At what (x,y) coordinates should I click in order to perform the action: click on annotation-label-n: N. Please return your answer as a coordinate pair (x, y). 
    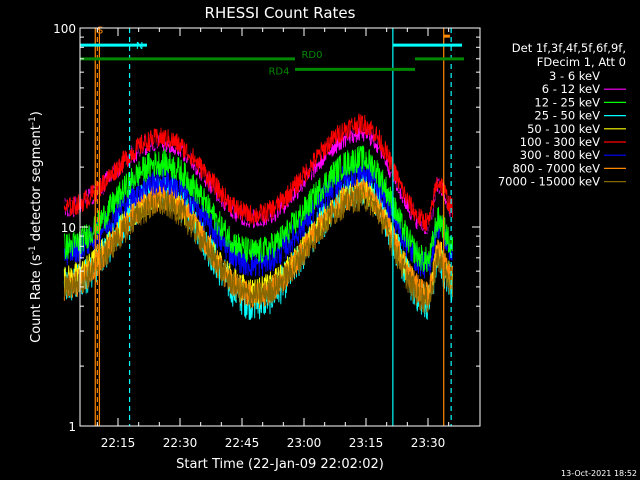
    Looking at the image, I should click on (139, 46).